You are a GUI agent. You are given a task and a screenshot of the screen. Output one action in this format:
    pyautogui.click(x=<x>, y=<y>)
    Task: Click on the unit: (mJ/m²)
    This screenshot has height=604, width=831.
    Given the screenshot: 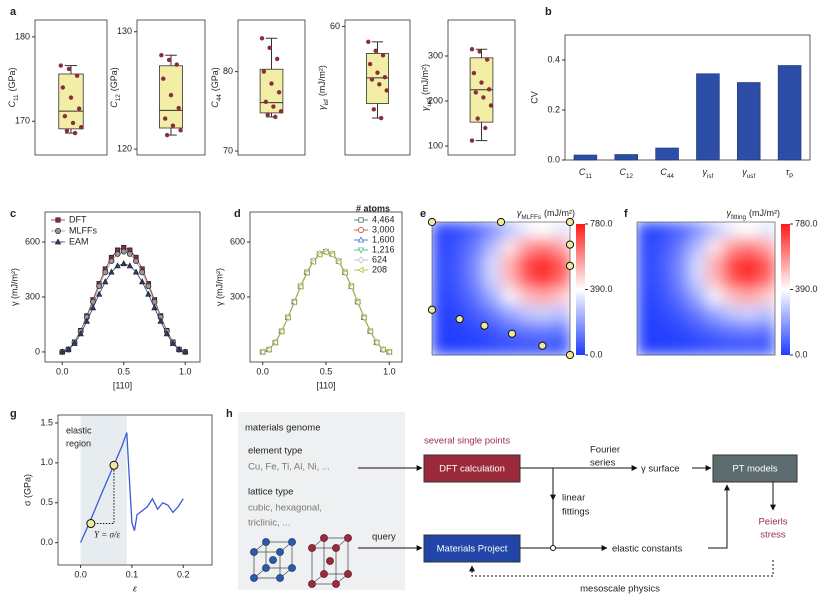 What is the action you would take?
    pyautogui.click(x=559, y=213)
    